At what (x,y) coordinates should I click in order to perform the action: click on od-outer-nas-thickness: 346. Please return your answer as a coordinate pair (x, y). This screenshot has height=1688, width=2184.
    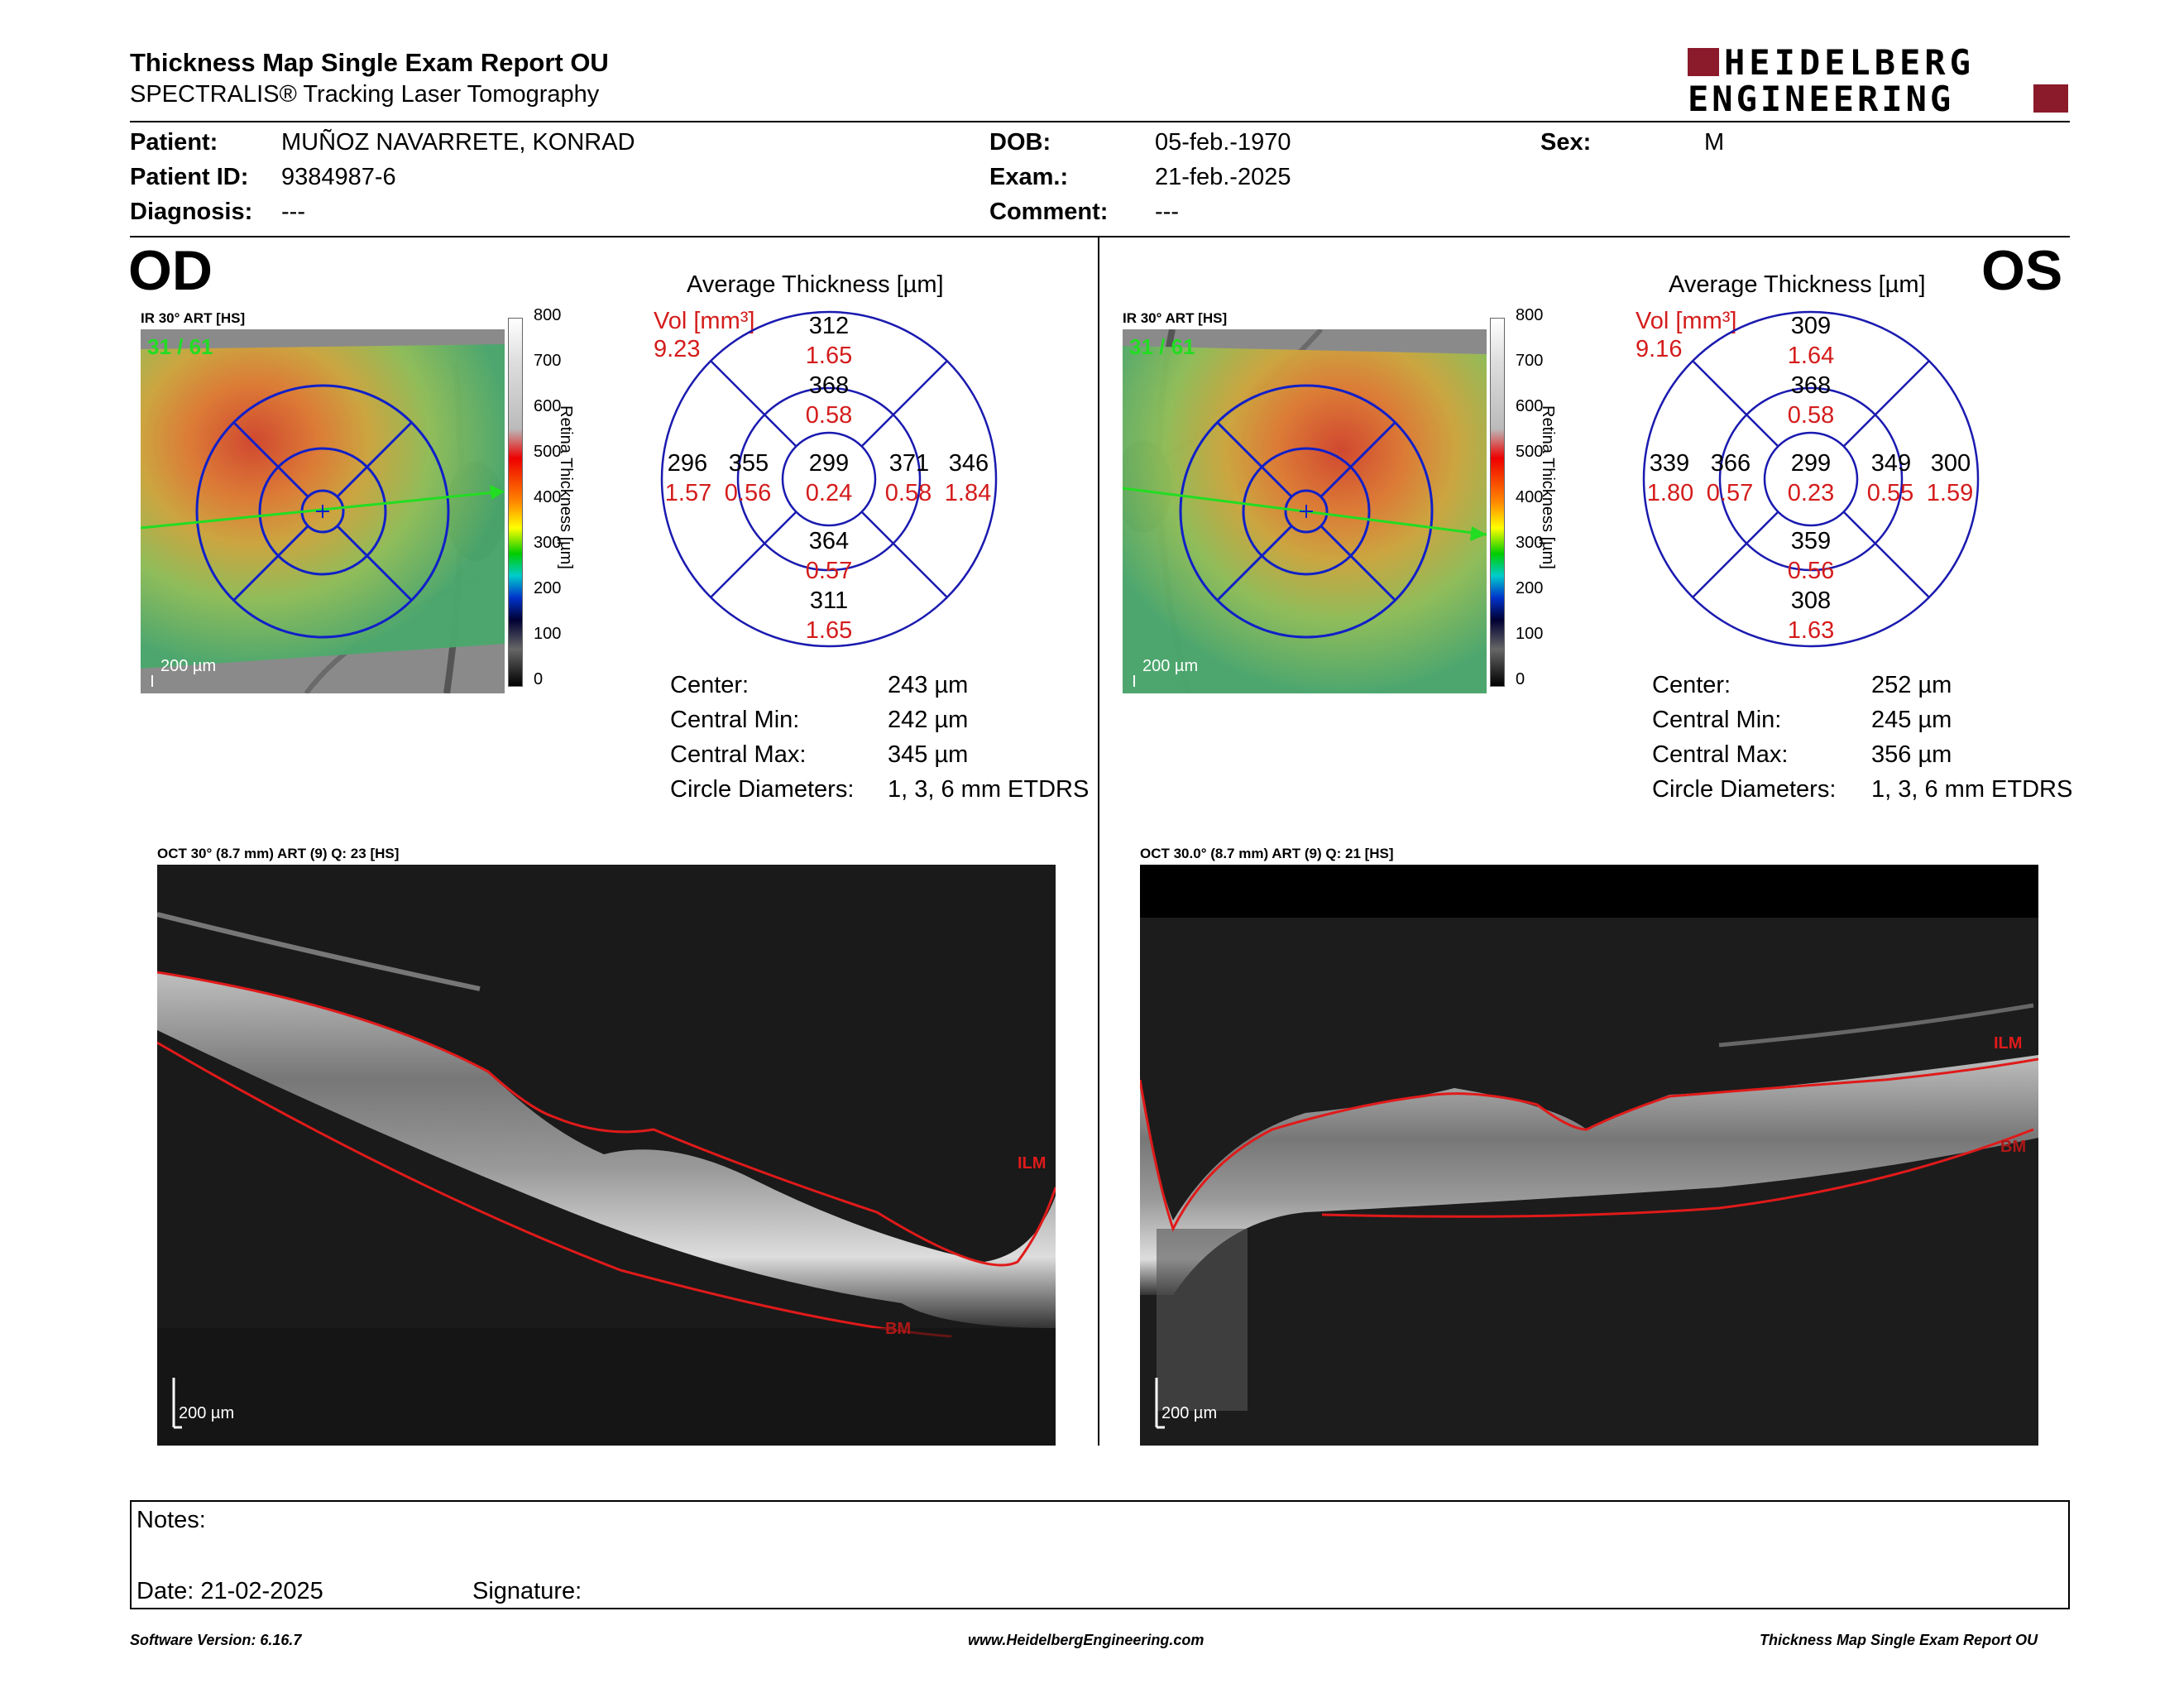
    Looking at the image, I should click on (968, 463).